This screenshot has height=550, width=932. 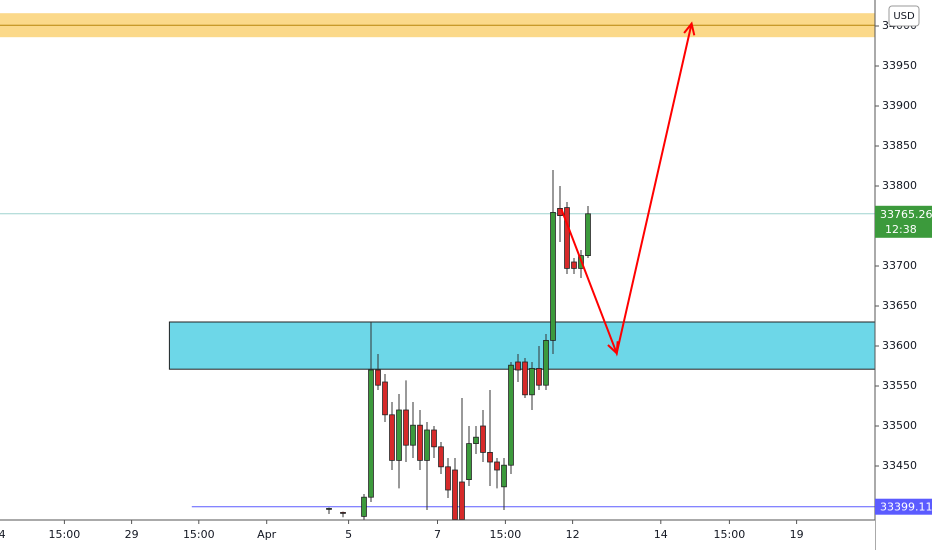 I want to click on zone, so click(x=522, y=345).